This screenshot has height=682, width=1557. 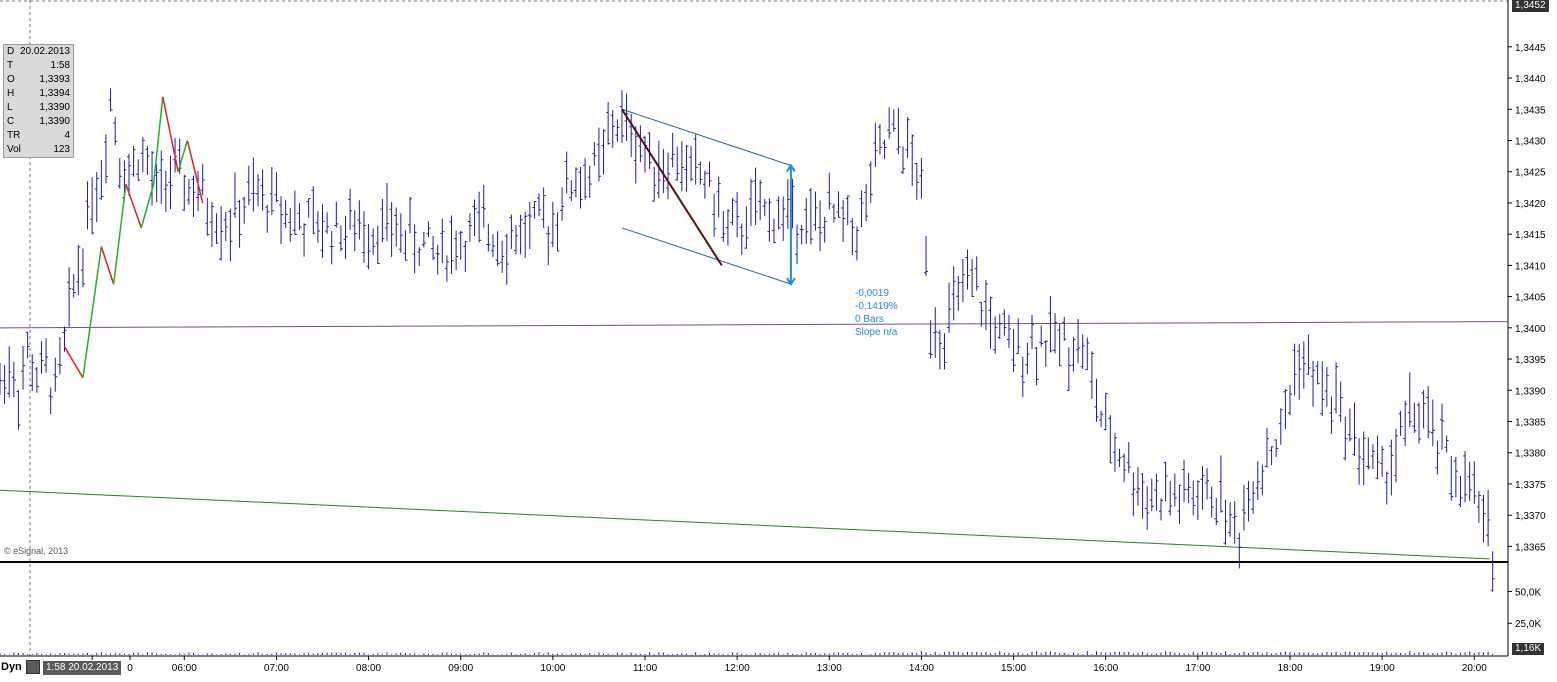 I want to click on volume-bars: 50,0K 25,0K, so click(x=770, y=621).